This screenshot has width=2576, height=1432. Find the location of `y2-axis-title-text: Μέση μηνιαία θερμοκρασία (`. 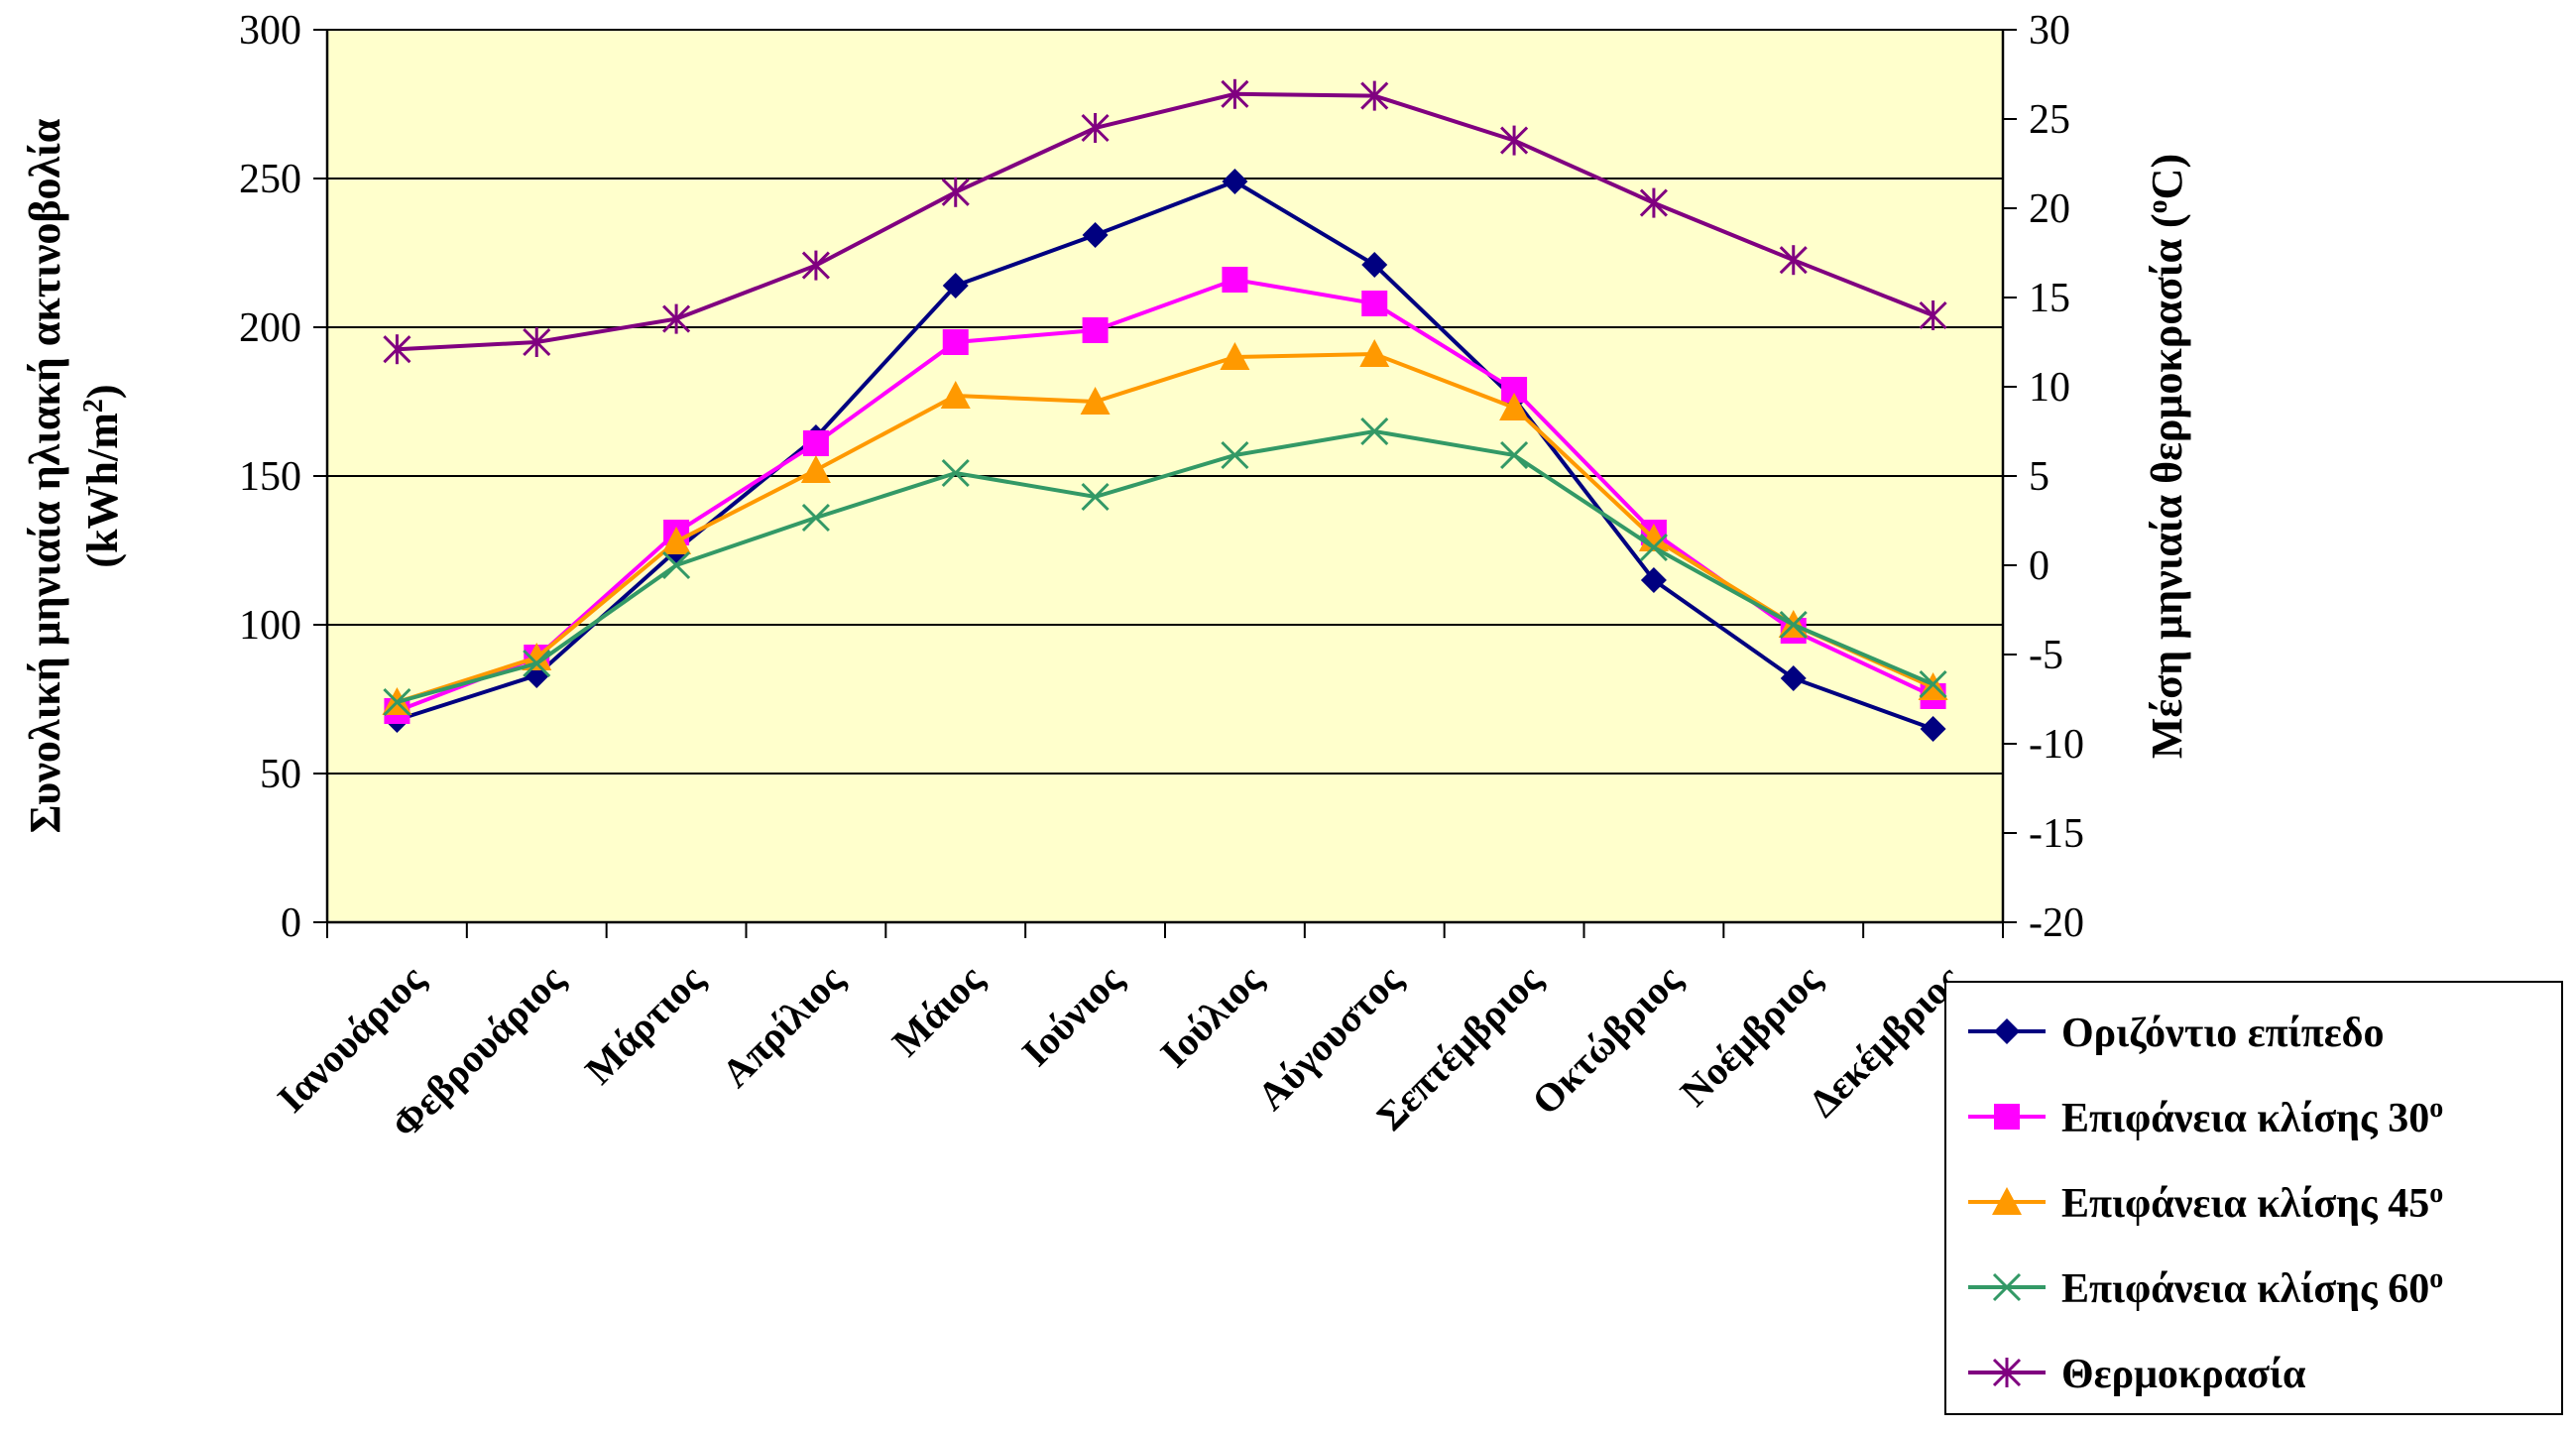

y2-axis-title-text: Μέση μηνιαία θερμοκρασία ( is located at coordinates (2167, 486).